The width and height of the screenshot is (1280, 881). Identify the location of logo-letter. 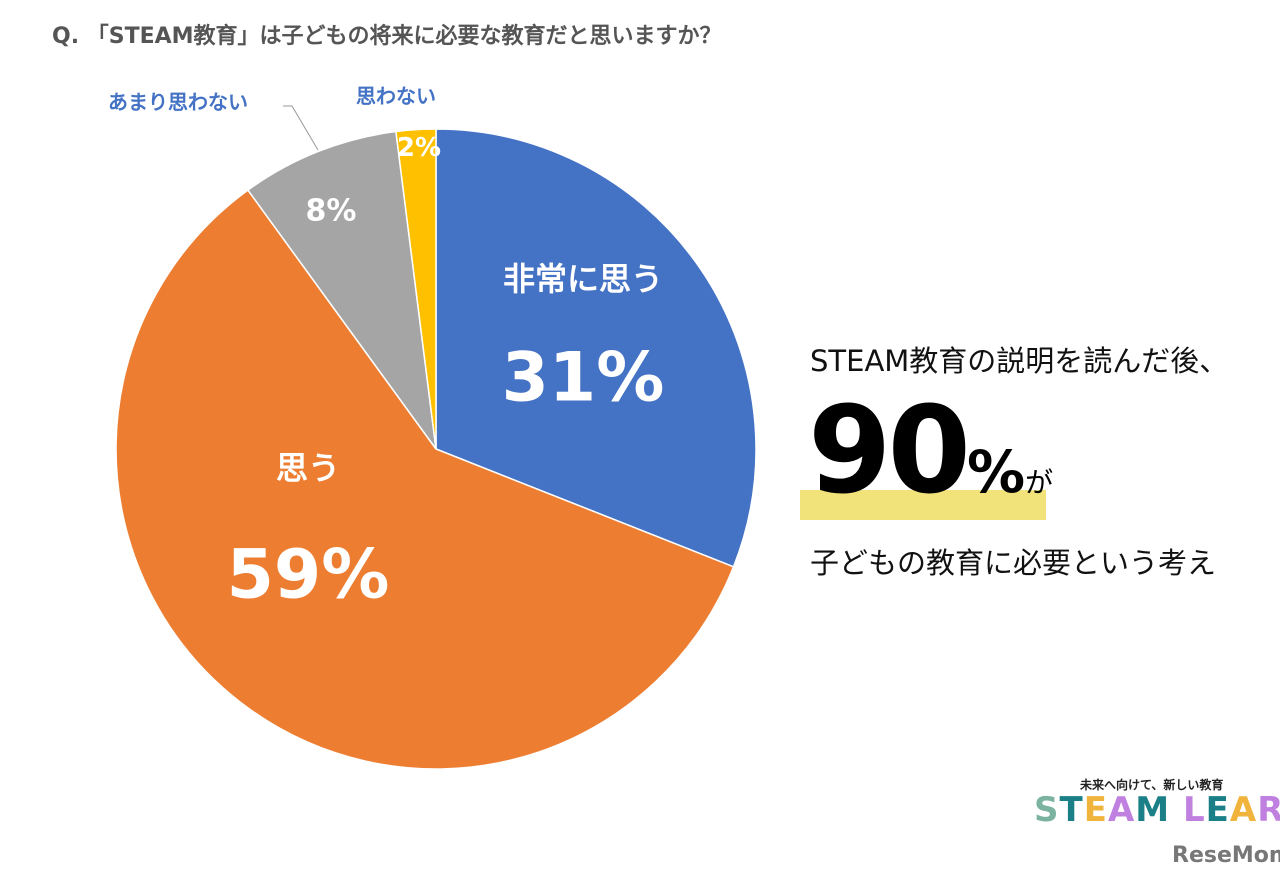
(1176, 810).